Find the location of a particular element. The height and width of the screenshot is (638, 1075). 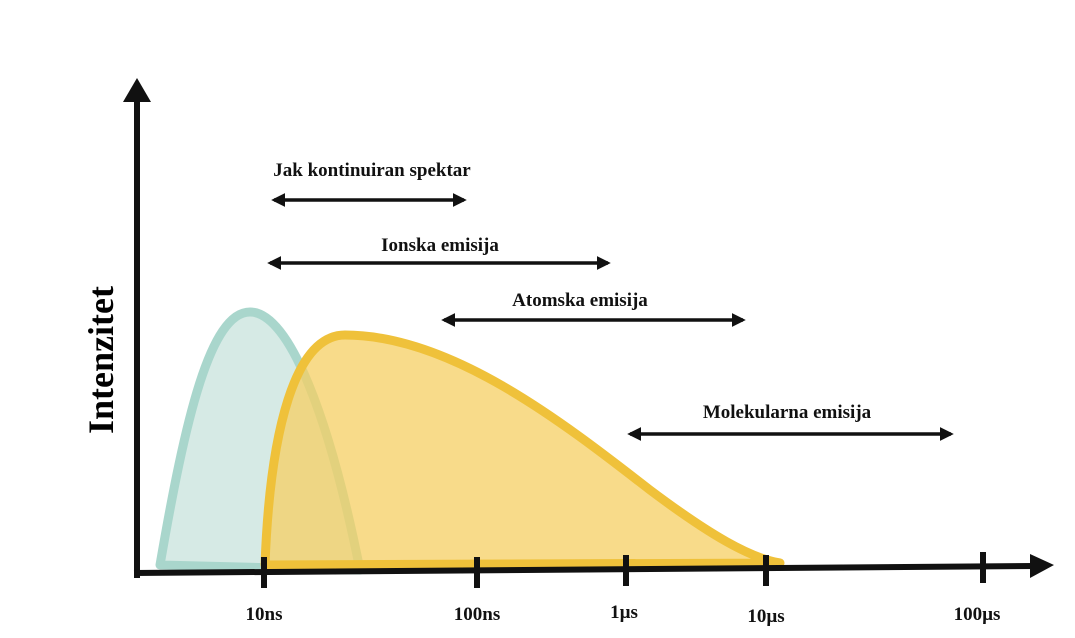

tick-label: 100ns is located at coordinates (477, 614).